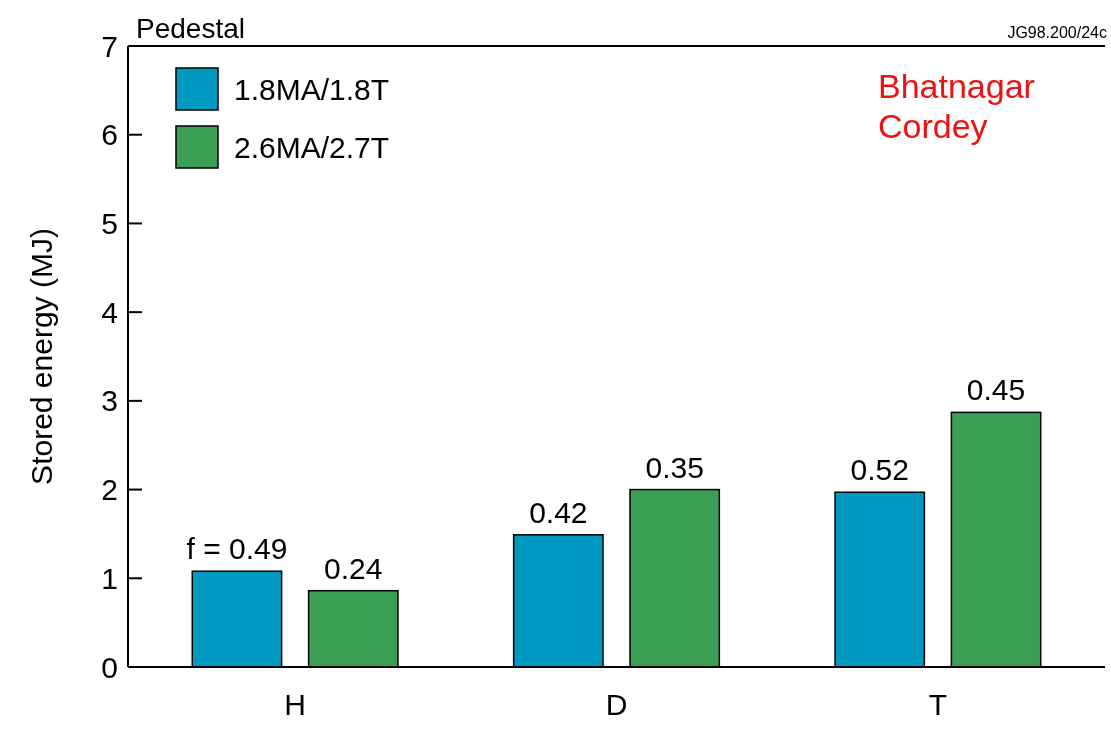  Describe the element at coordinates (616, 704) in the screenshot. I see `x-tick-label: D` at that location.